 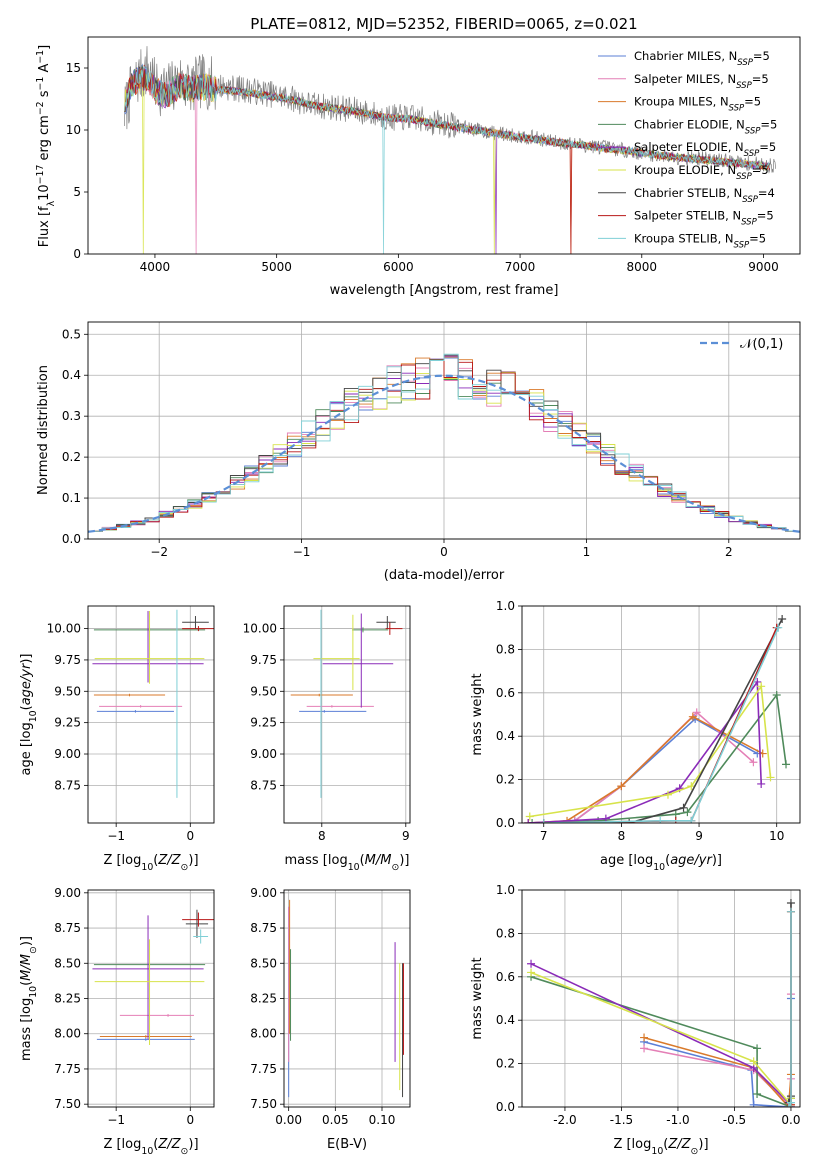 I want to click on x-tick-label: 0.05, so click(x=335, y=1120).